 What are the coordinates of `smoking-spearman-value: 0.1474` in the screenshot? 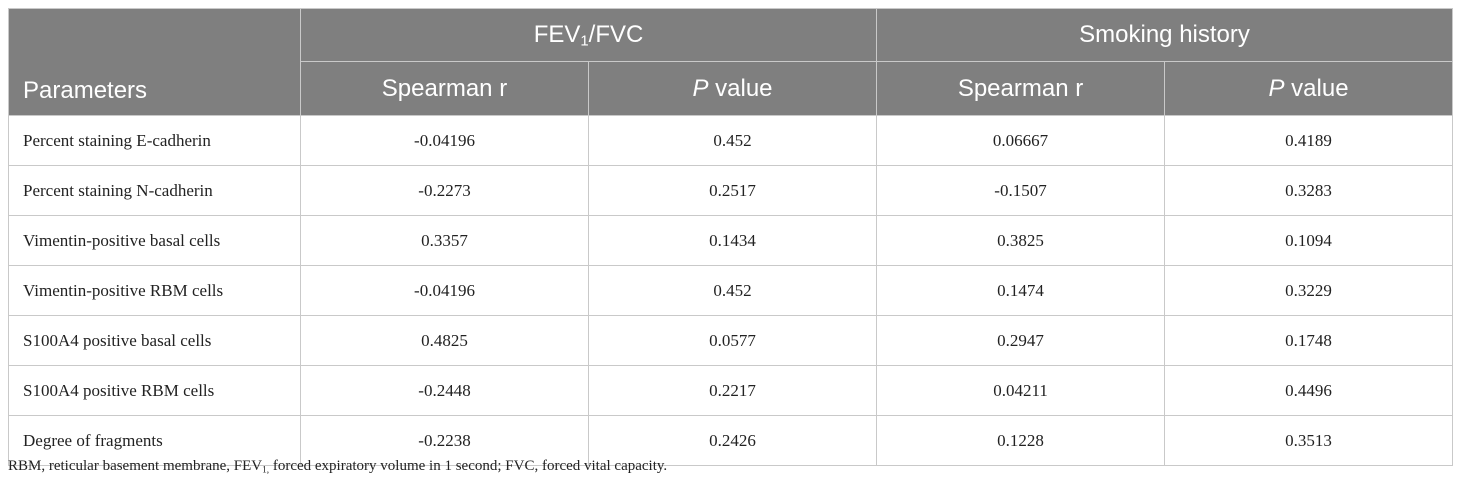 It's located at (1021, 290).